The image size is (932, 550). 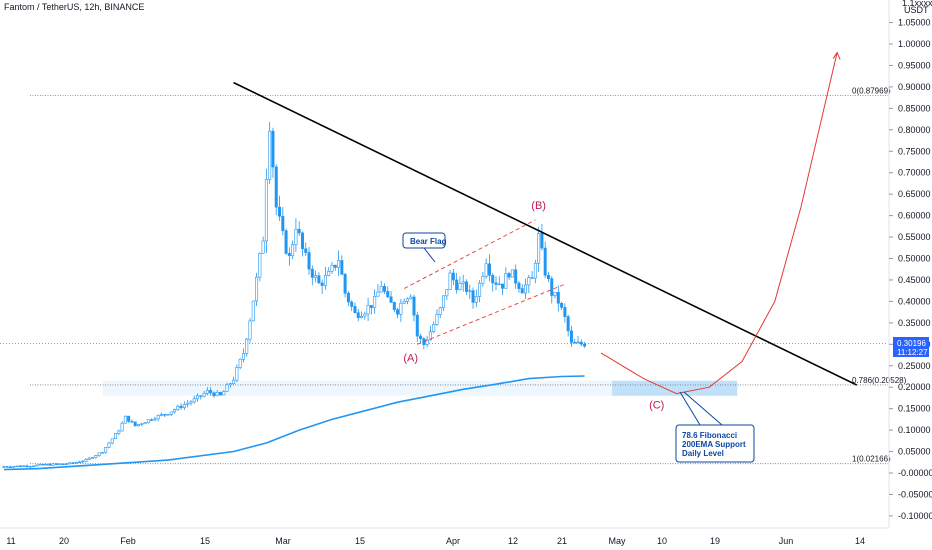 I want to click on time-tick-label: Feb, so click(x=128, y=541).